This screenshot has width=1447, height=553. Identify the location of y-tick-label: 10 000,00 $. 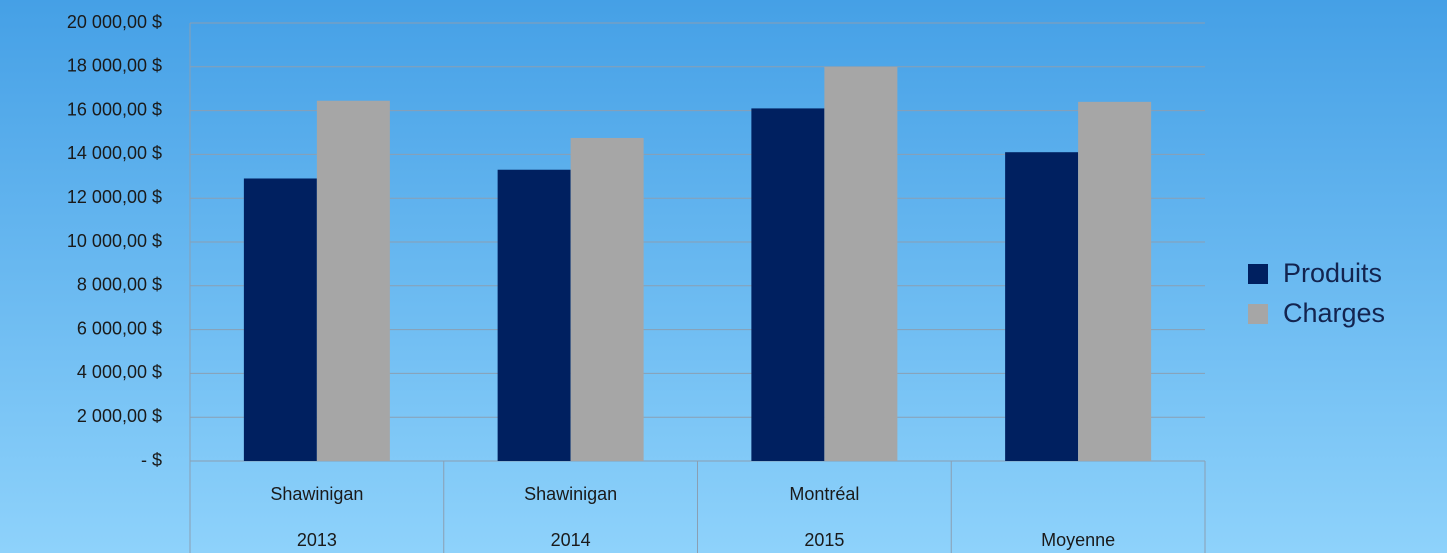
(114, 241).